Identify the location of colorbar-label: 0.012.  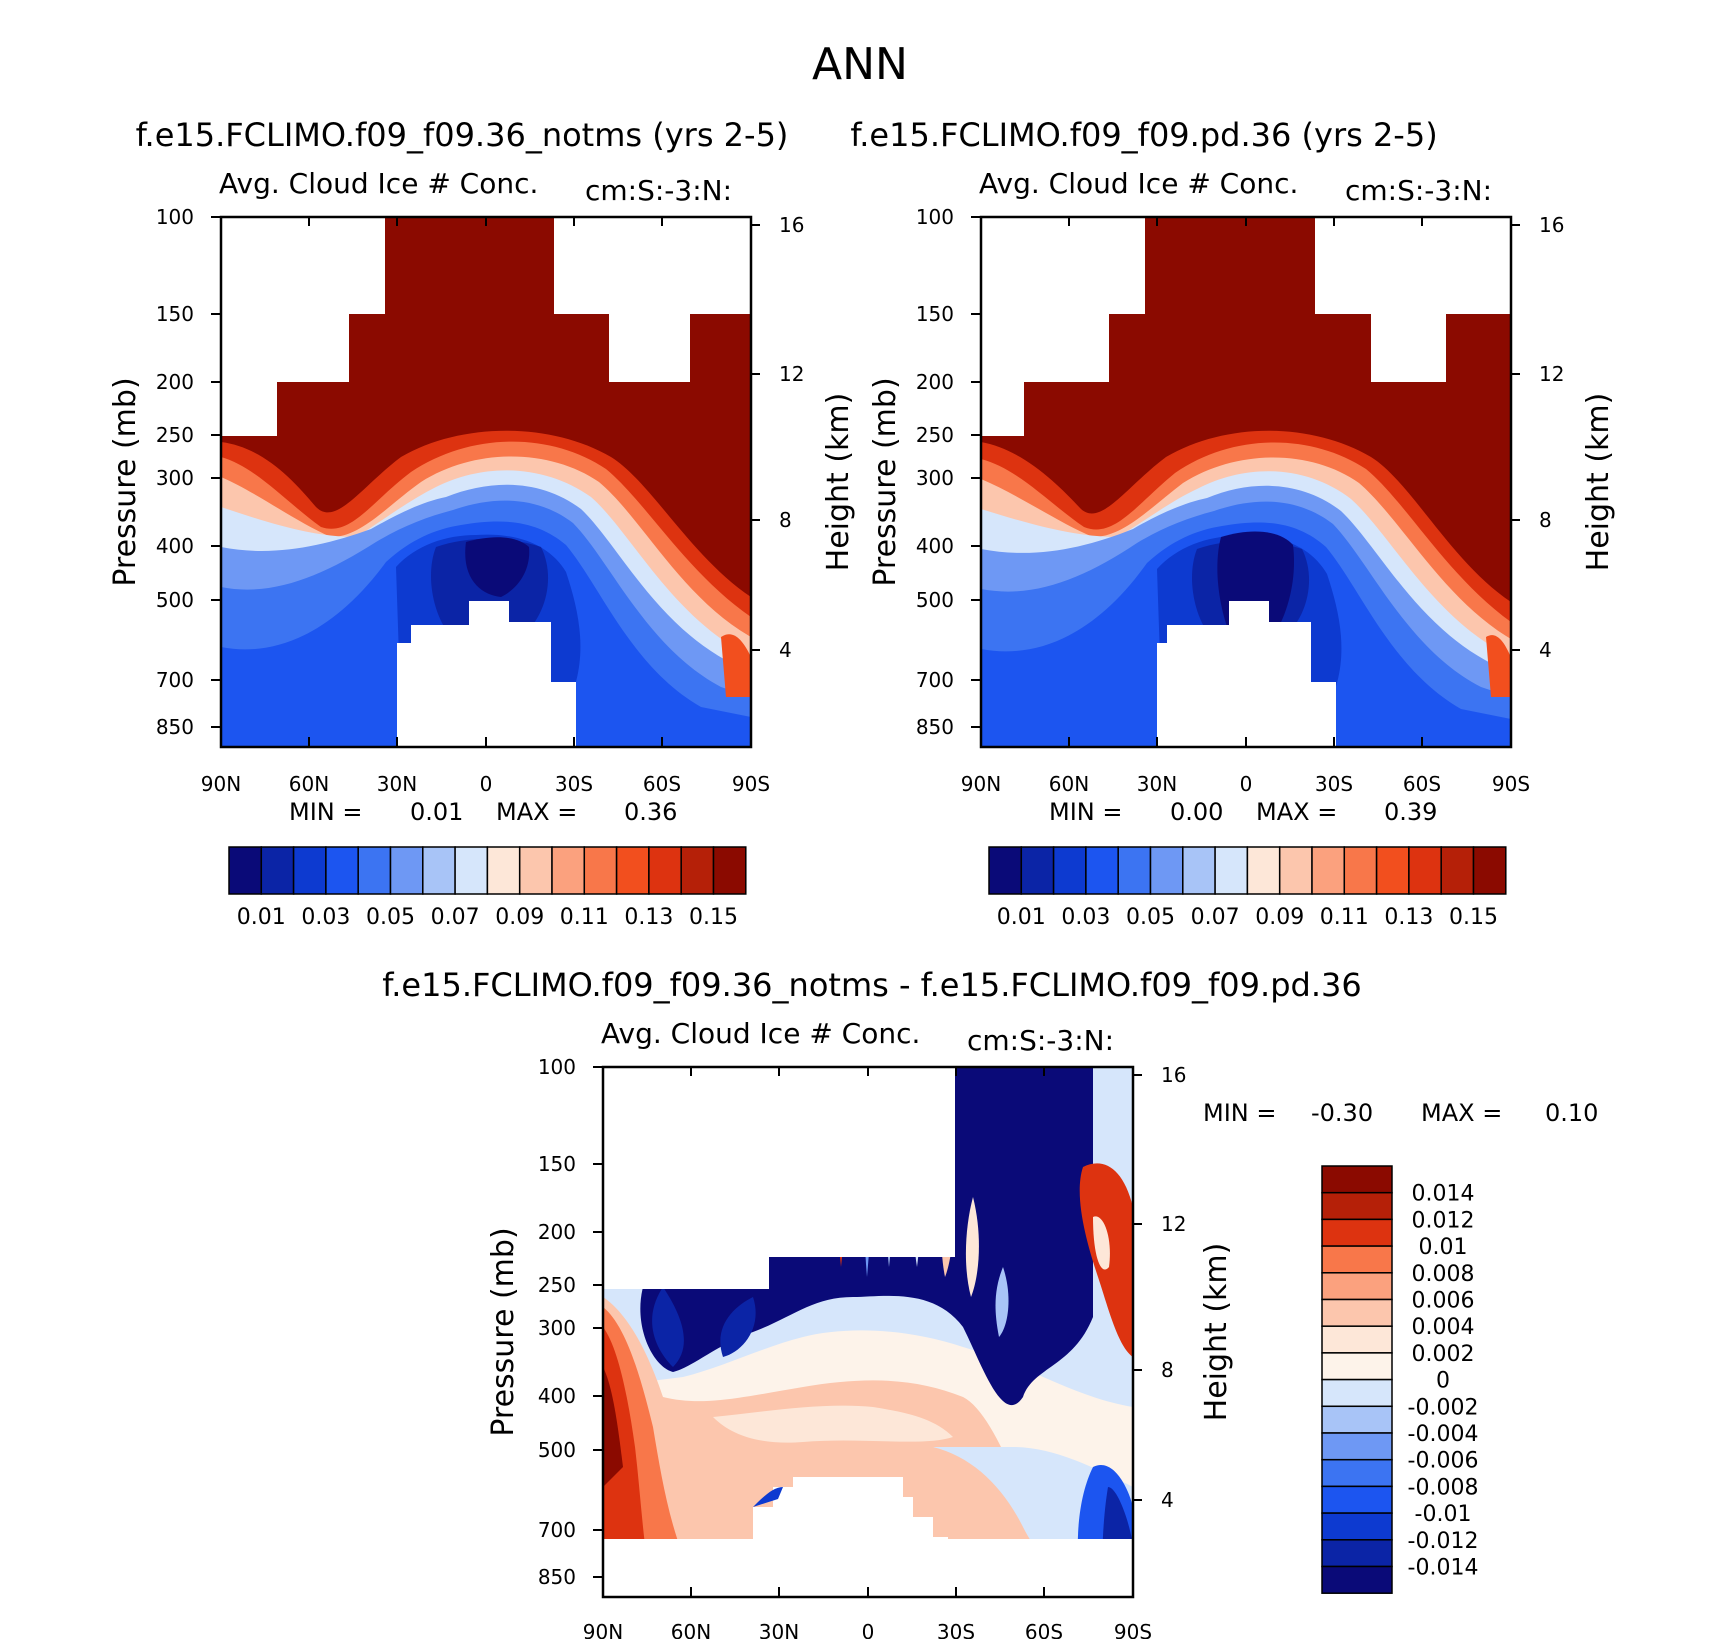
(1443, 1220).